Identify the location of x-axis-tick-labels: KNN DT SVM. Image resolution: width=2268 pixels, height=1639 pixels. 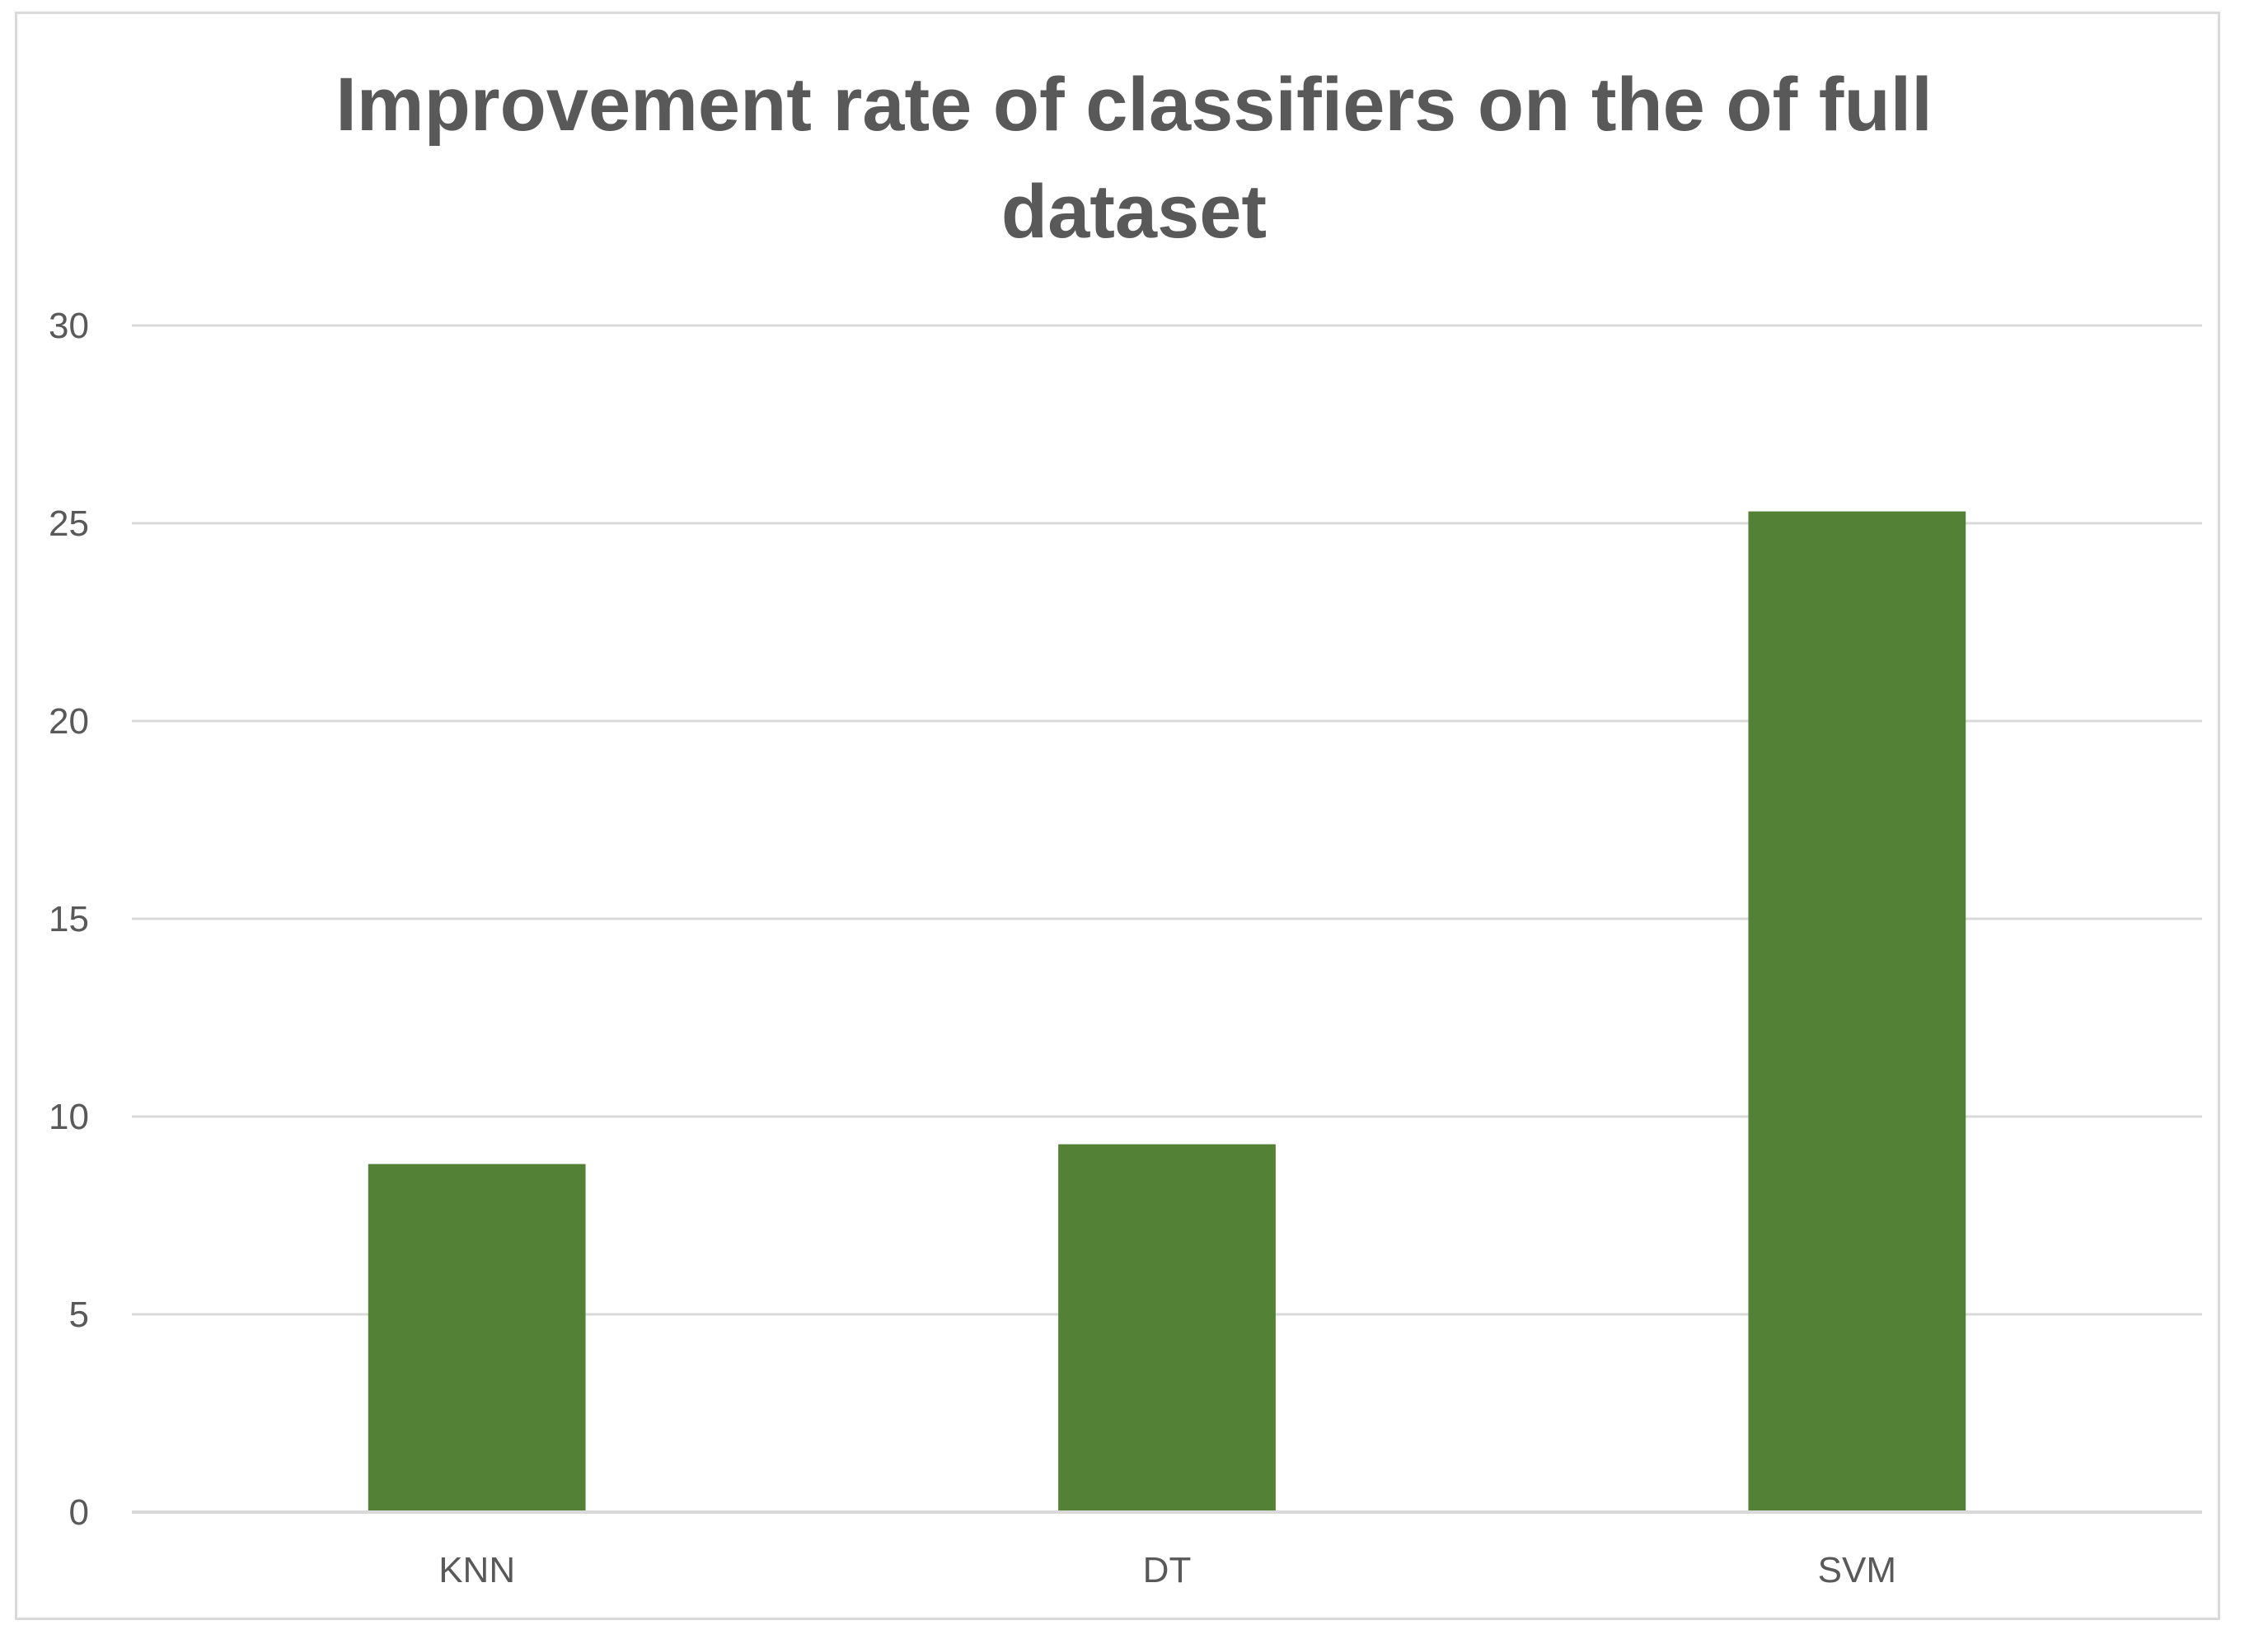
(1167, 1570).